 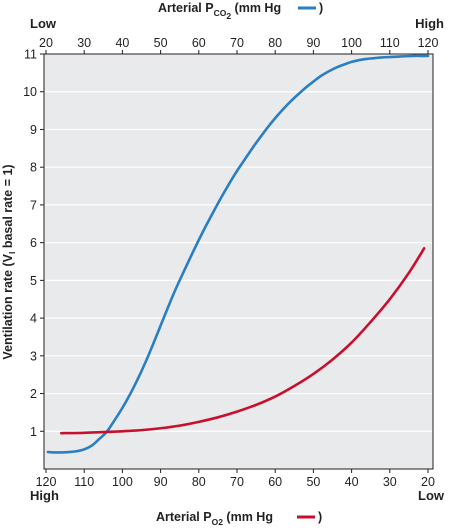 I want to click on svg-text: Arterial PO2 (mm Hg, so click(x=214, y=518).